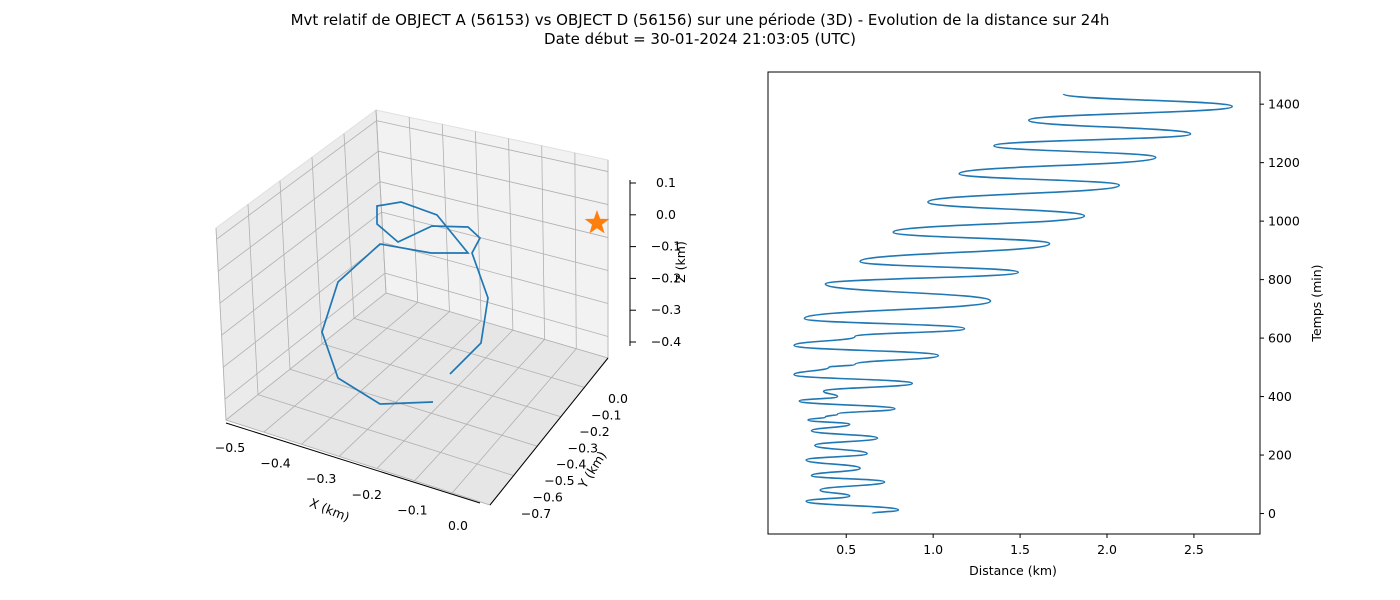 Image resolution: width=1400 pixels, height=600 pixels. I want to click on z-tick-label-3d: −0.3, so click(666, 309).